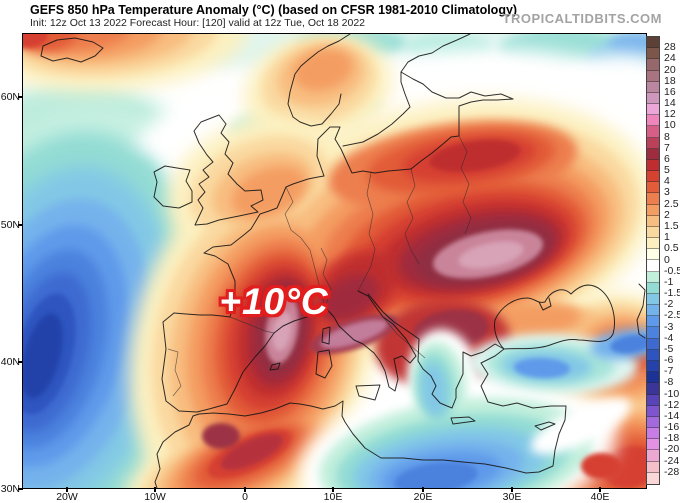 The width and height of the screenshot is (680, 503). What do you see at coordinates (667, 192) in the screenshot?
I see `colorbar-label: 3` at bounding box center [667, 192].